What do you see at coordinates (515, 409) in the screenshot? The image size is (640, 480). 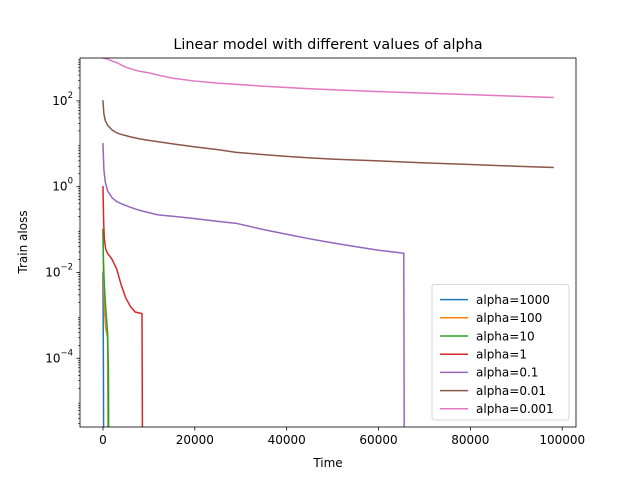 I see `legend-label-6: alpha=0.001` at bounding box center [515, 409].